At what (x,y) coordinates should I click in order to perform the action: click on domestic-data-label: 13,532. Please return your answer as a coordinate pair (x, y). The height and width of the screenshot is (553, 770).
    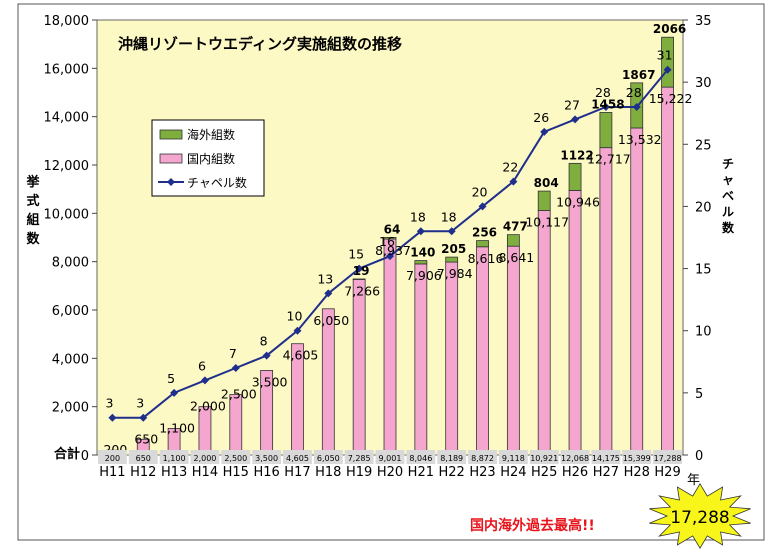
    Looking at the image, I should click on (640, 139).